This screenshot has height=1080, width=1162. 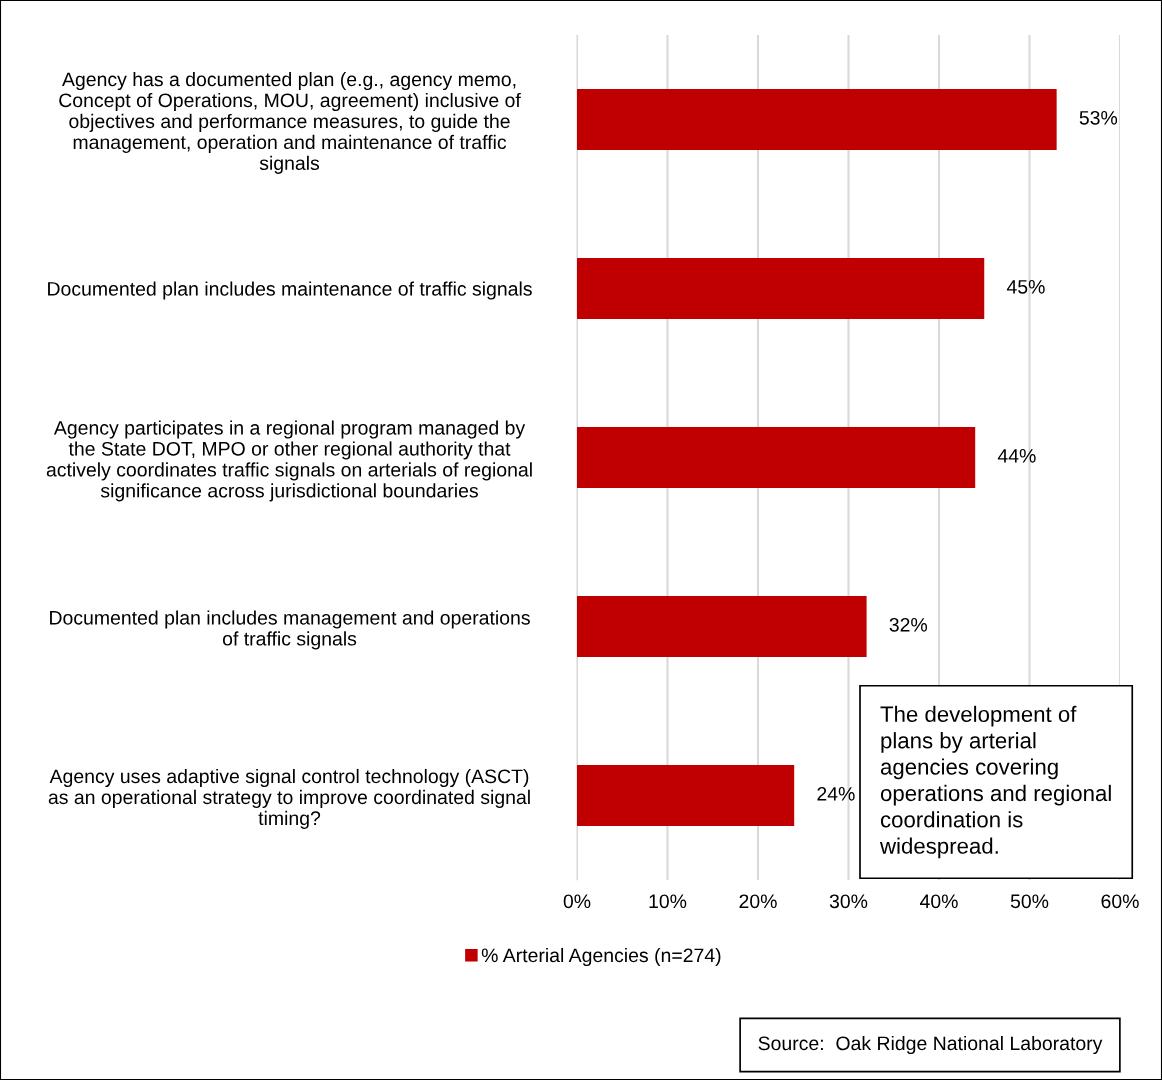 I want to click on x-tick-label: 60%, so click(x=1120, y=901).